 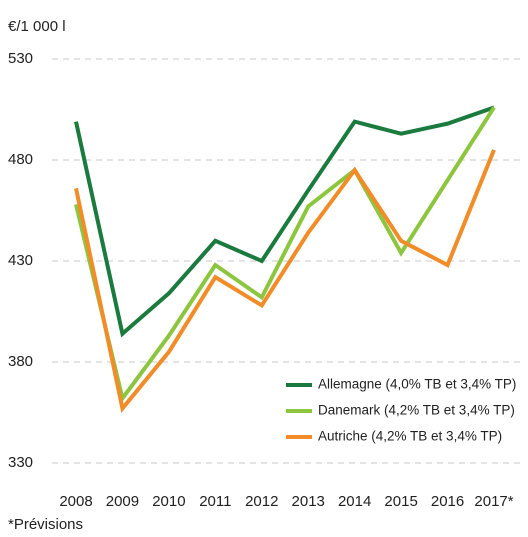 I want to click on x-tick-label: 2010, so click(x=168, y=501).